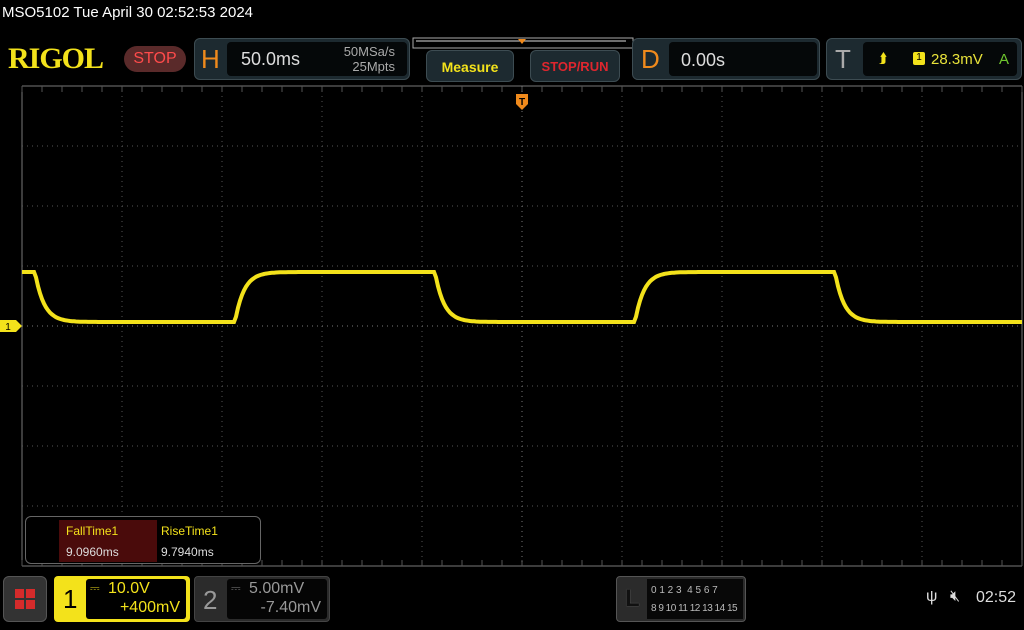 This screenshot has width=1024, height=630. What do you see at coordinates (187, 552) in the screenshot?
I see `measurement-value: 9.7940ms` at bounding box center [187, 552].